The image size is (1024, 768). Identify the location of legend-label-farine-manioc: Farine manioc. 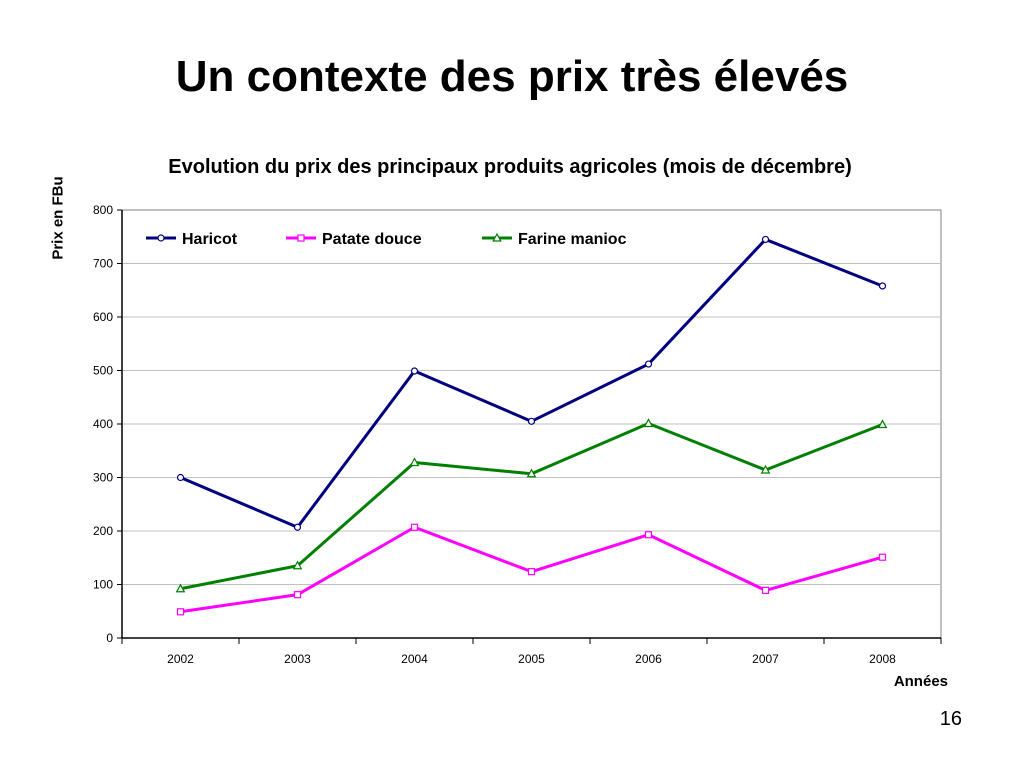
(572, 239).